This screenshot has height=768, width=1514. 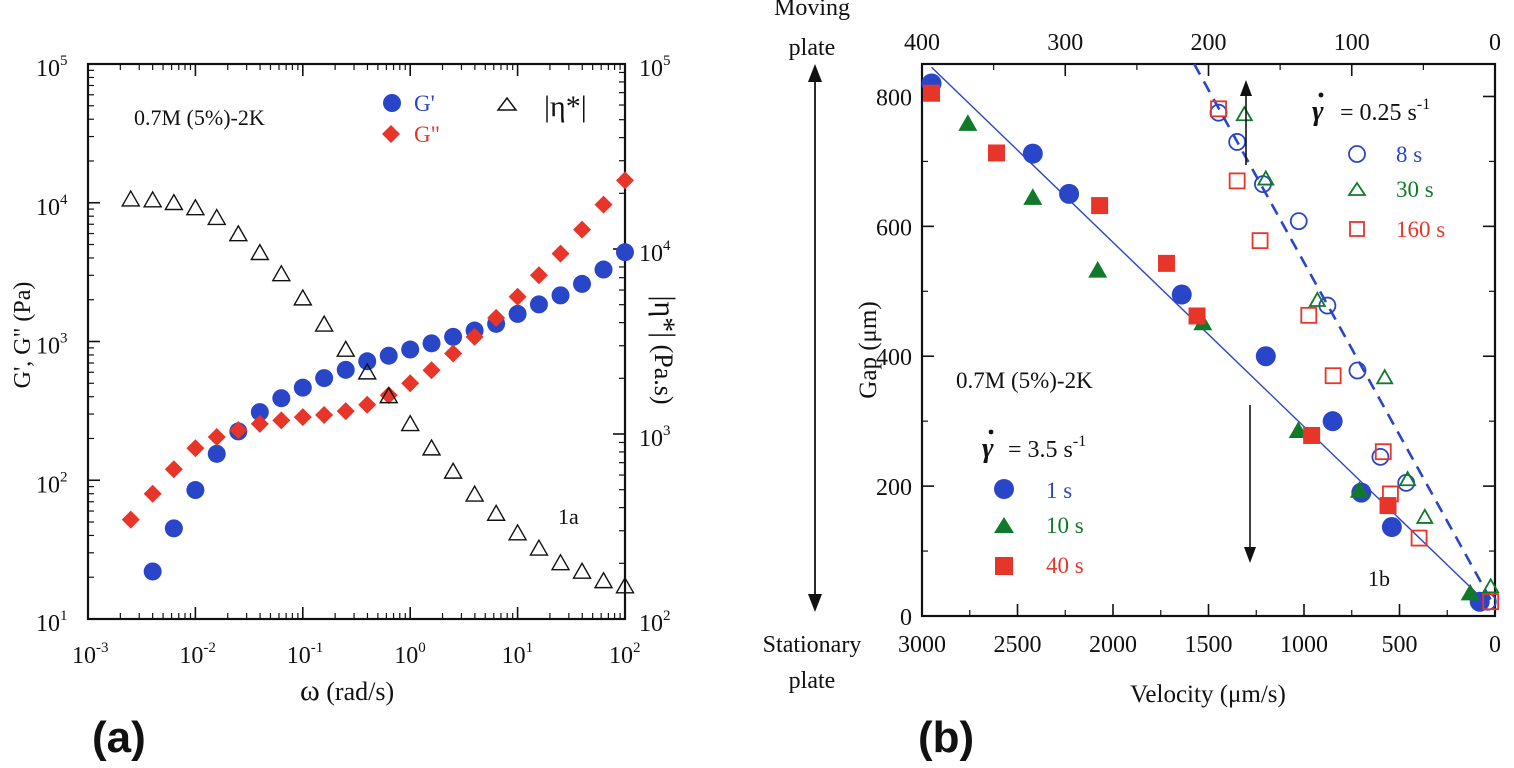 What do you see at coordinates (392, 103) in the screenshot?
I see `legend-marker-gprime` at bounding box center [392, 103].